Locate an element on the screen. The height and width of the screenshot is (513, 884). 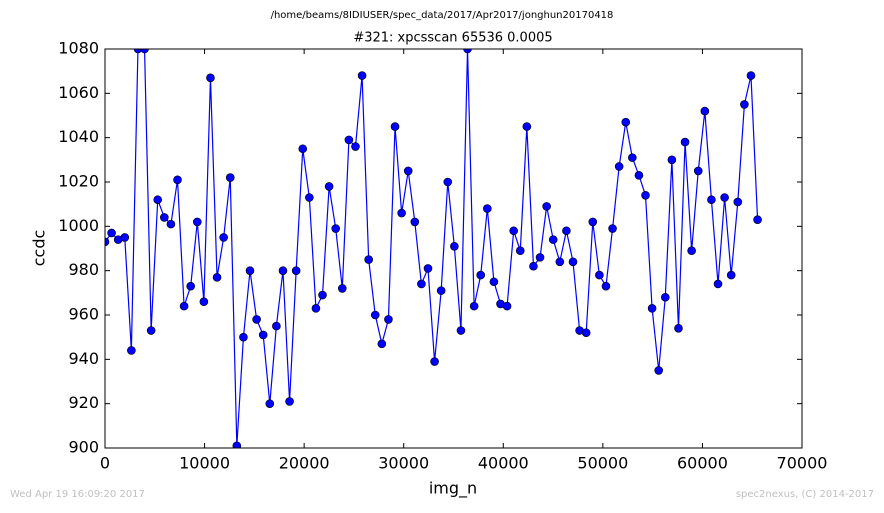
x-tick-label: 50000 is located at coordinates (602, 463).